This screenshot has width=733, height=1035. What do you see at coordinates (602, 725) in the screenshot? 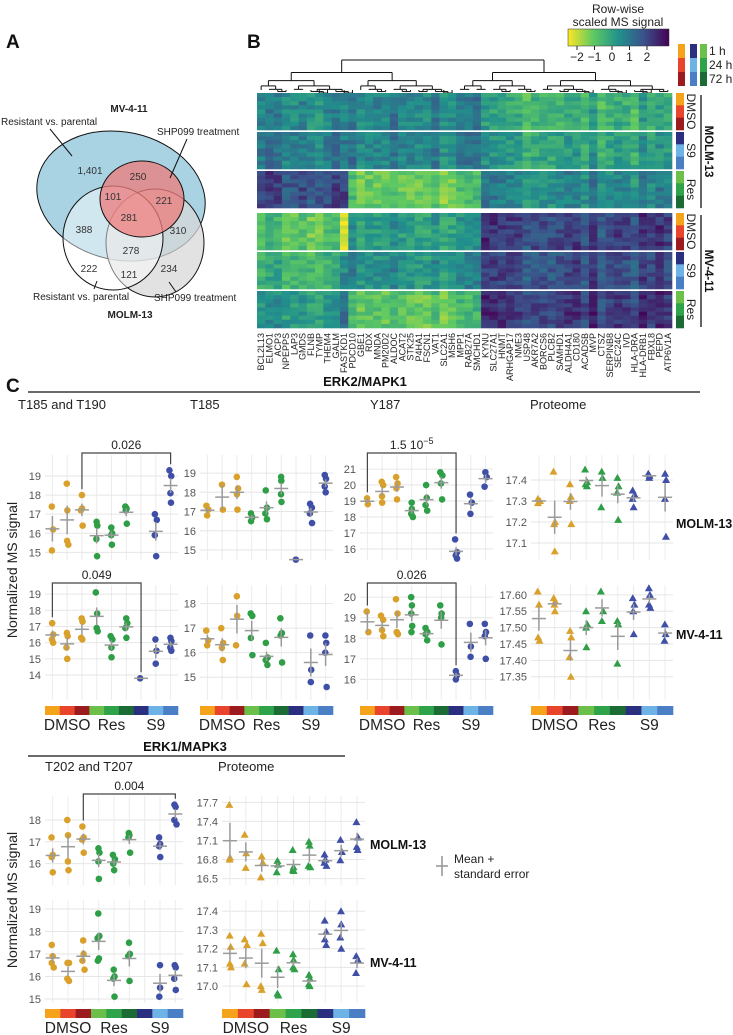
I see `group-label: Res` at bounding box center [602, 725].